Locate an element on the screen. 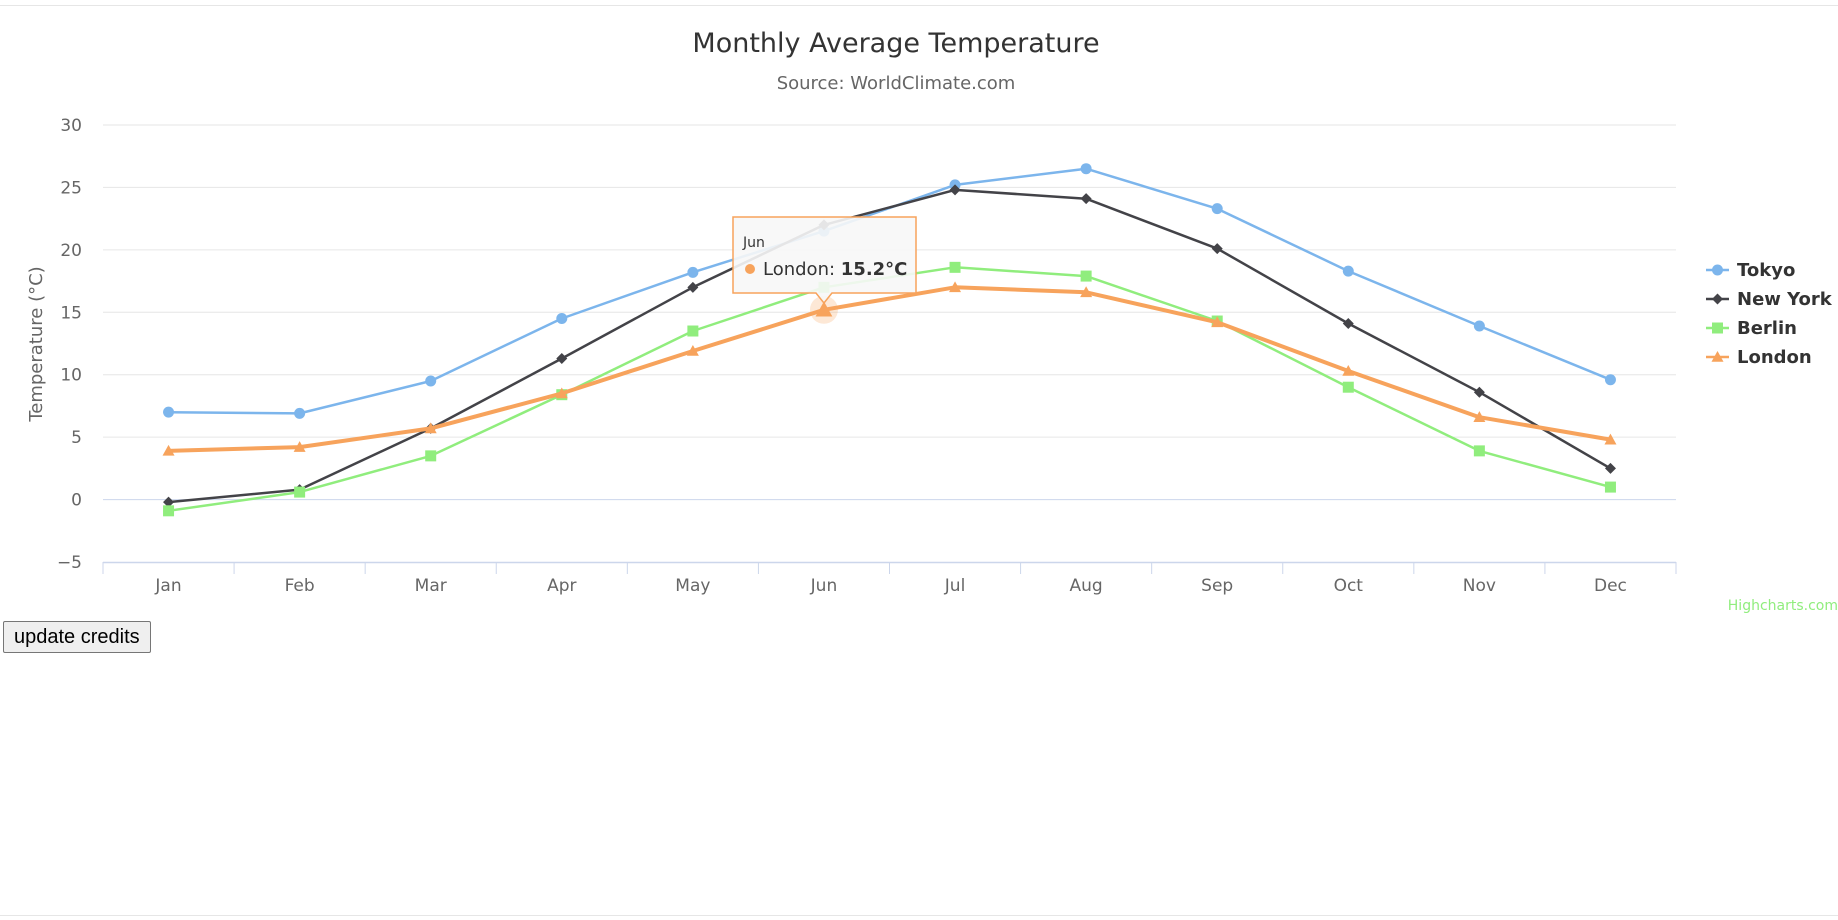 The height and width of the screenshot is (920, 1838). x-tick-label: Feb is located at coordinates (300, 586).